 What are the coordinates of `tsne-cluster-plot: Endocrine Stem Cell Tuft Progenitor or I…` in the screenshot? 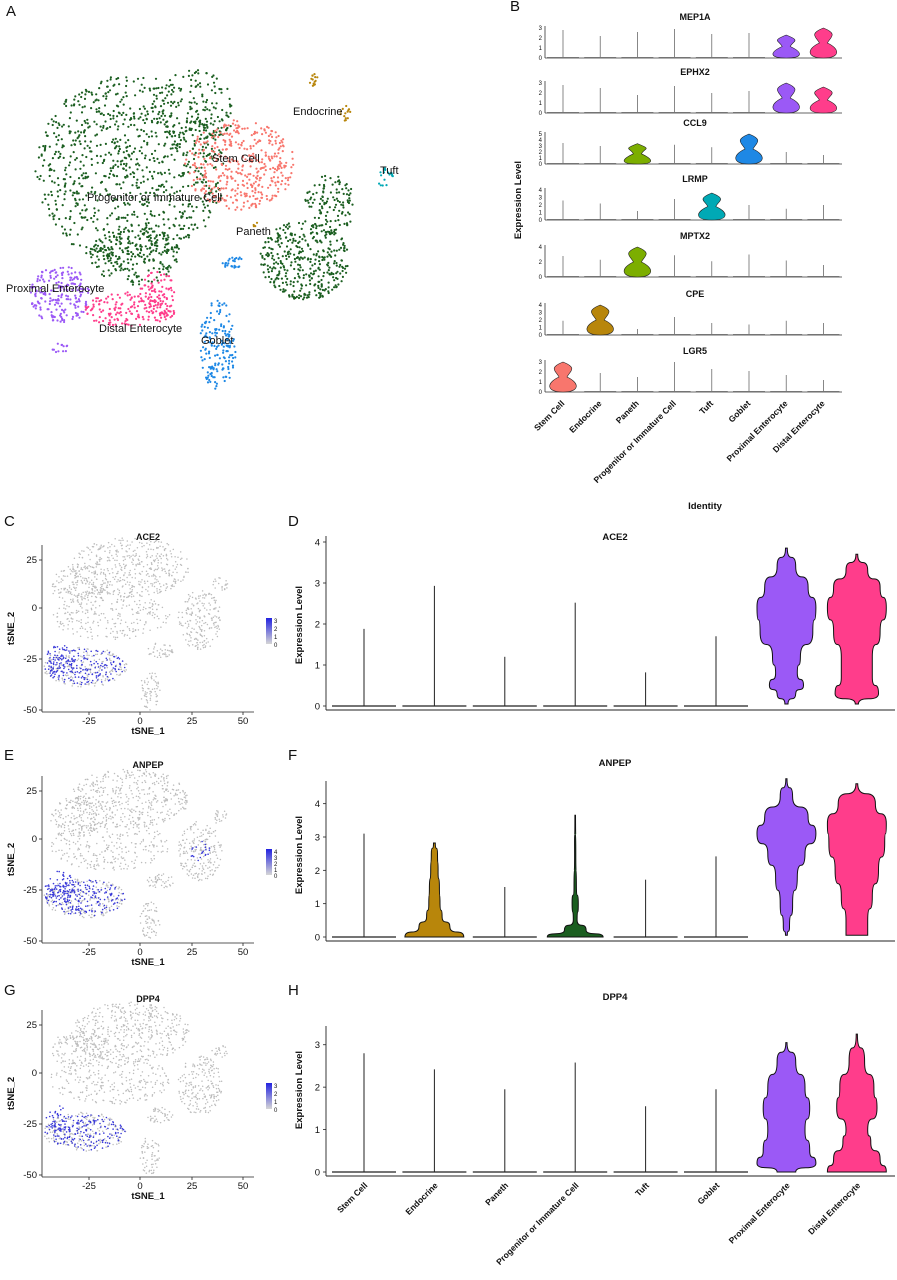 It's located at (202, 229).